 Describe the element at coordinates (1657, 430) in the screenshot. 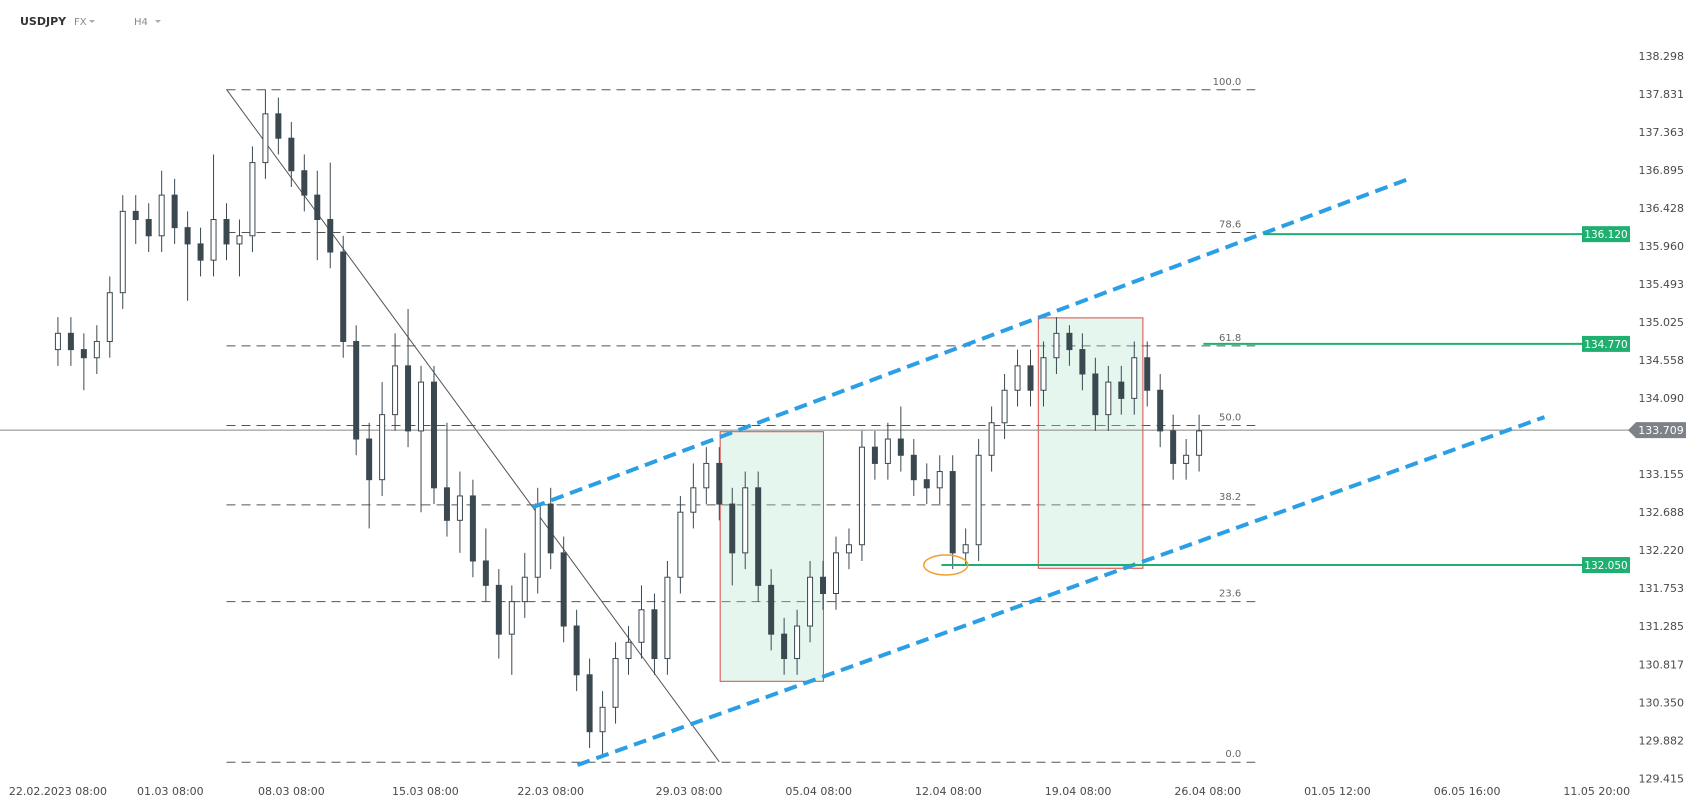

I see `current-price-tag` at that location.